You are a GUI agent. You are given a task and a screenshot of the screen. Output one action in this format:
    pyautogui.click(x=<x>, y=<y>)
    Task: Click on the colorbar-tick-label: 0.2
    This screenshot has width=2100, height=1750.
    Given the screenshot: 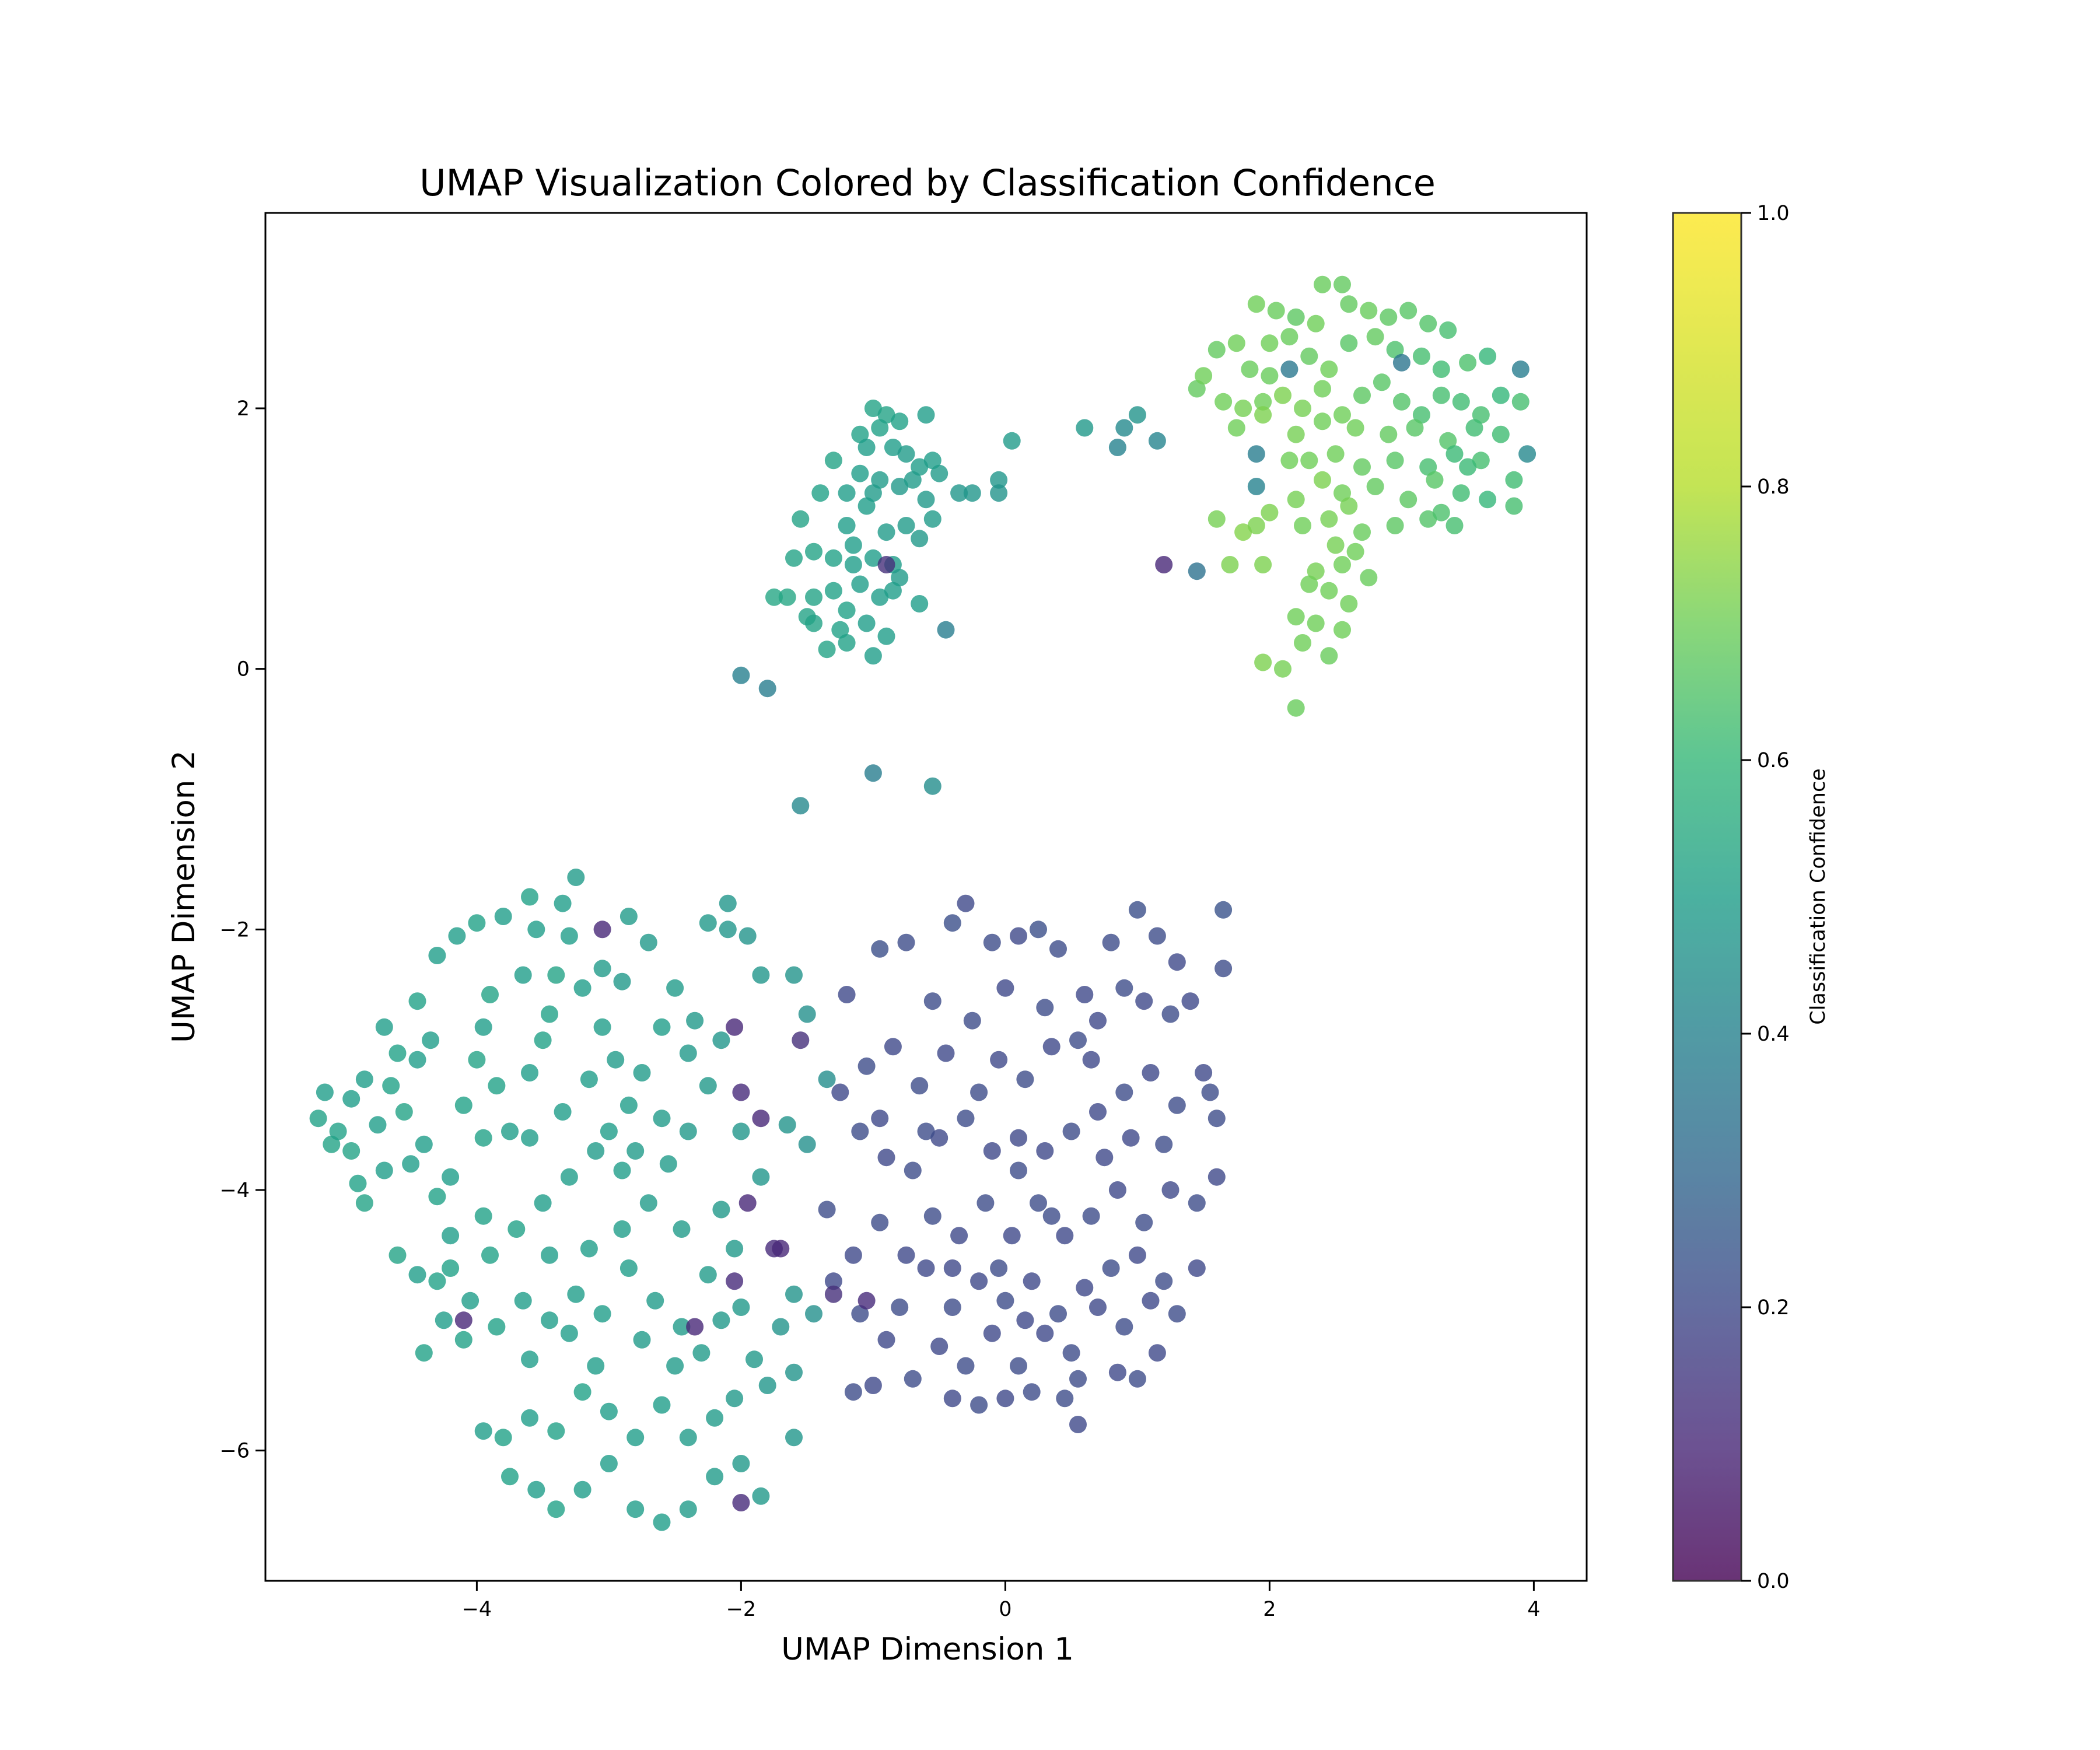 What is the action you would take?
    pyautogui.click(x=1773, y=1308)
    